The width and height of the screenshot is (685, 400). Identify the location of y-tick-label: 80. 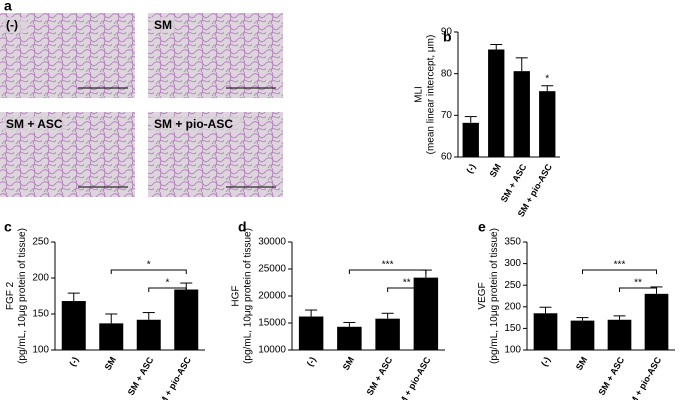
(447, 73).